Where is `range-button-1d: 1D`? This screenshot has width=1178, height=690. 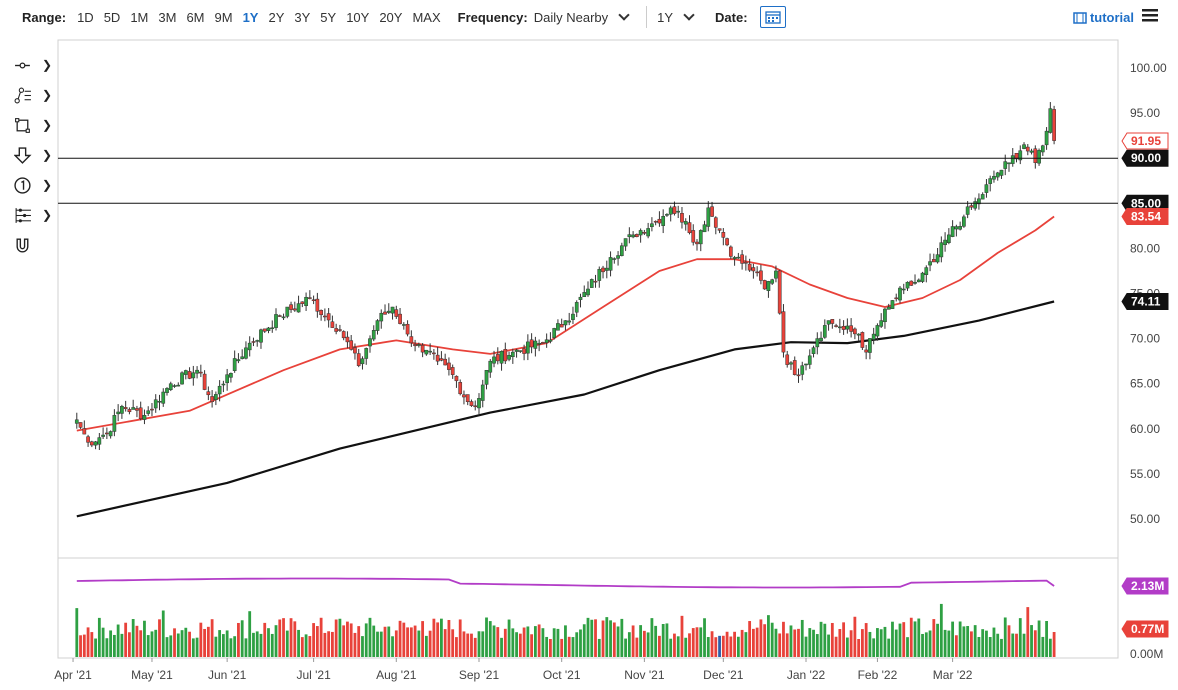
range-button-1d: 1D is located at coordinates (85, 17).